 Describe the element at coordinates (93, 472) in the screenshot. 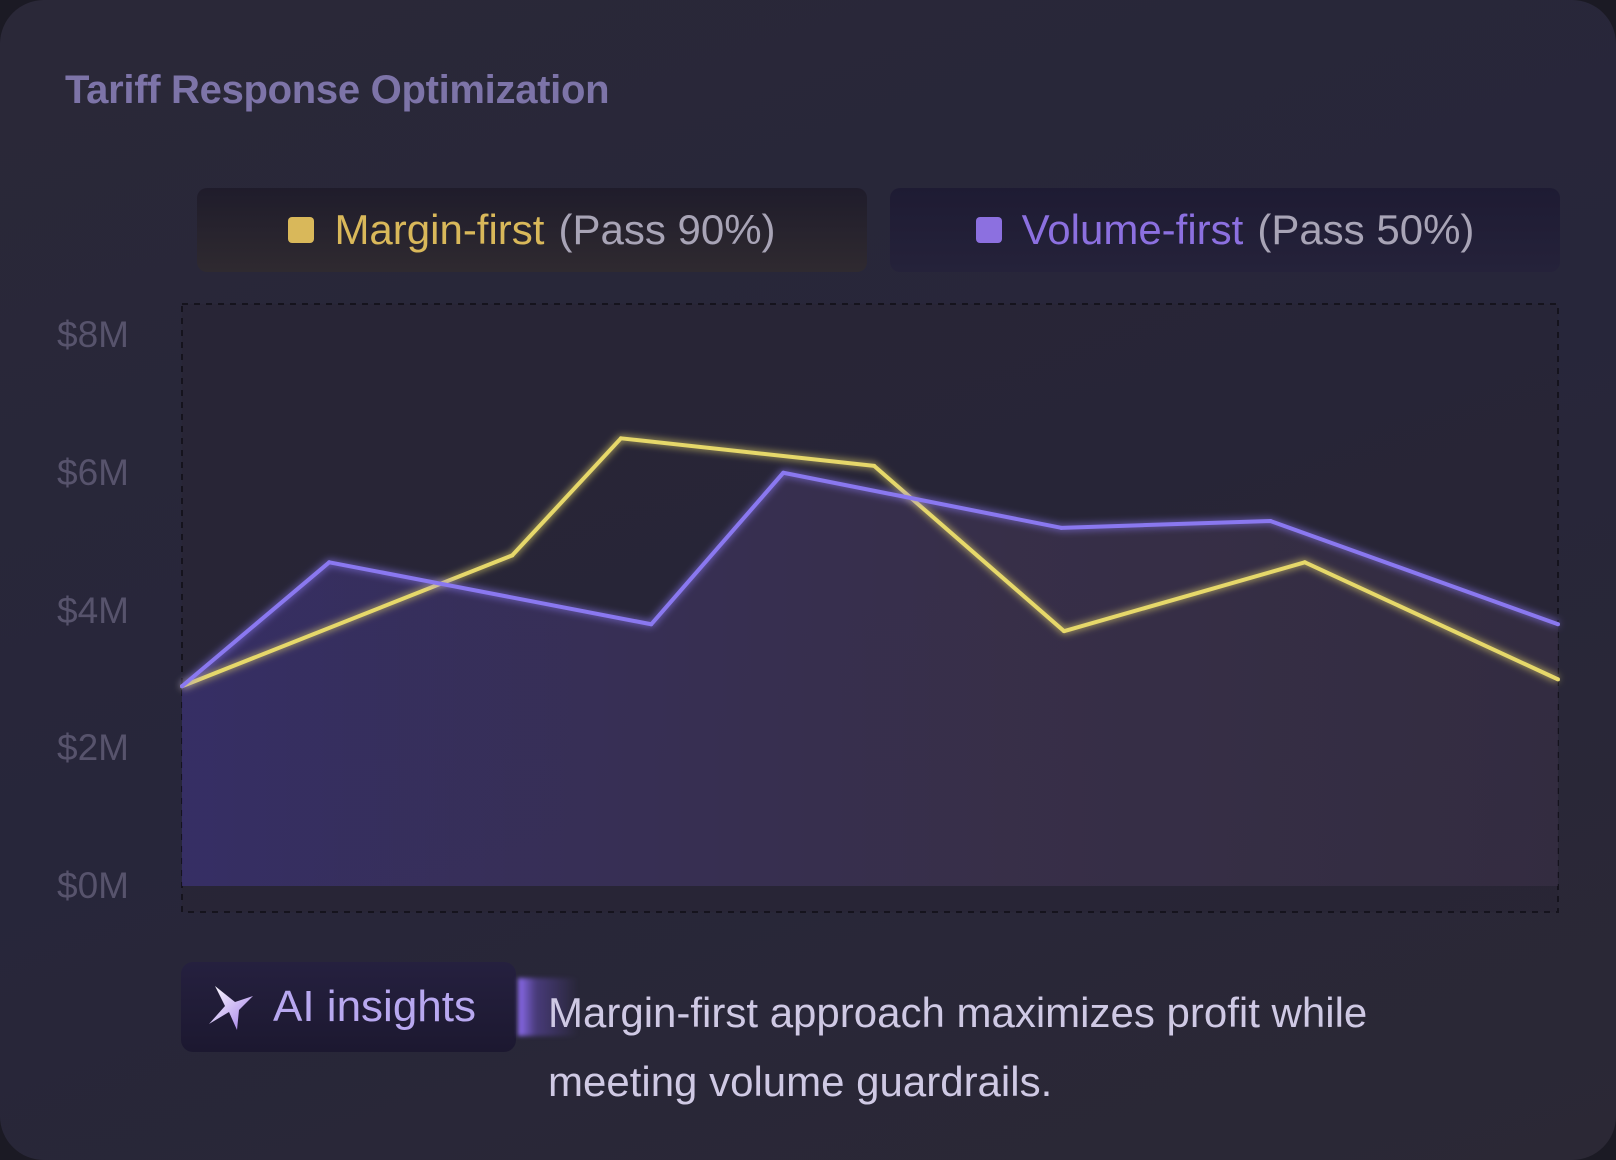

I see `y-tick-label: $6M` at that location.